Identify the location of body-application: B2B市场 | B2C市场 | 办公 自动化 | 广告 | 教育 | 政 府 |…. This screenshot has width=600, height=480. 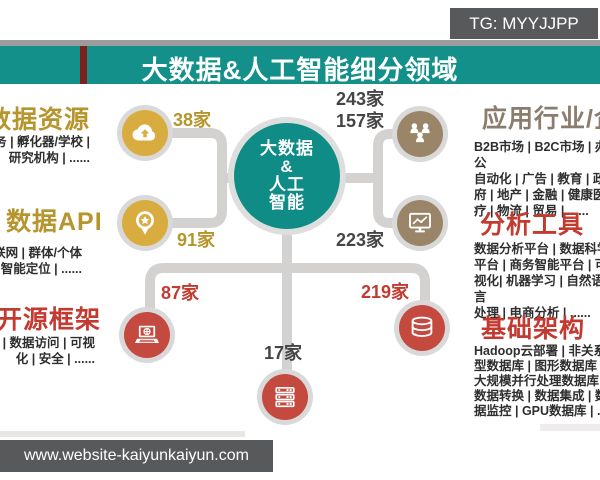
(537, 179).